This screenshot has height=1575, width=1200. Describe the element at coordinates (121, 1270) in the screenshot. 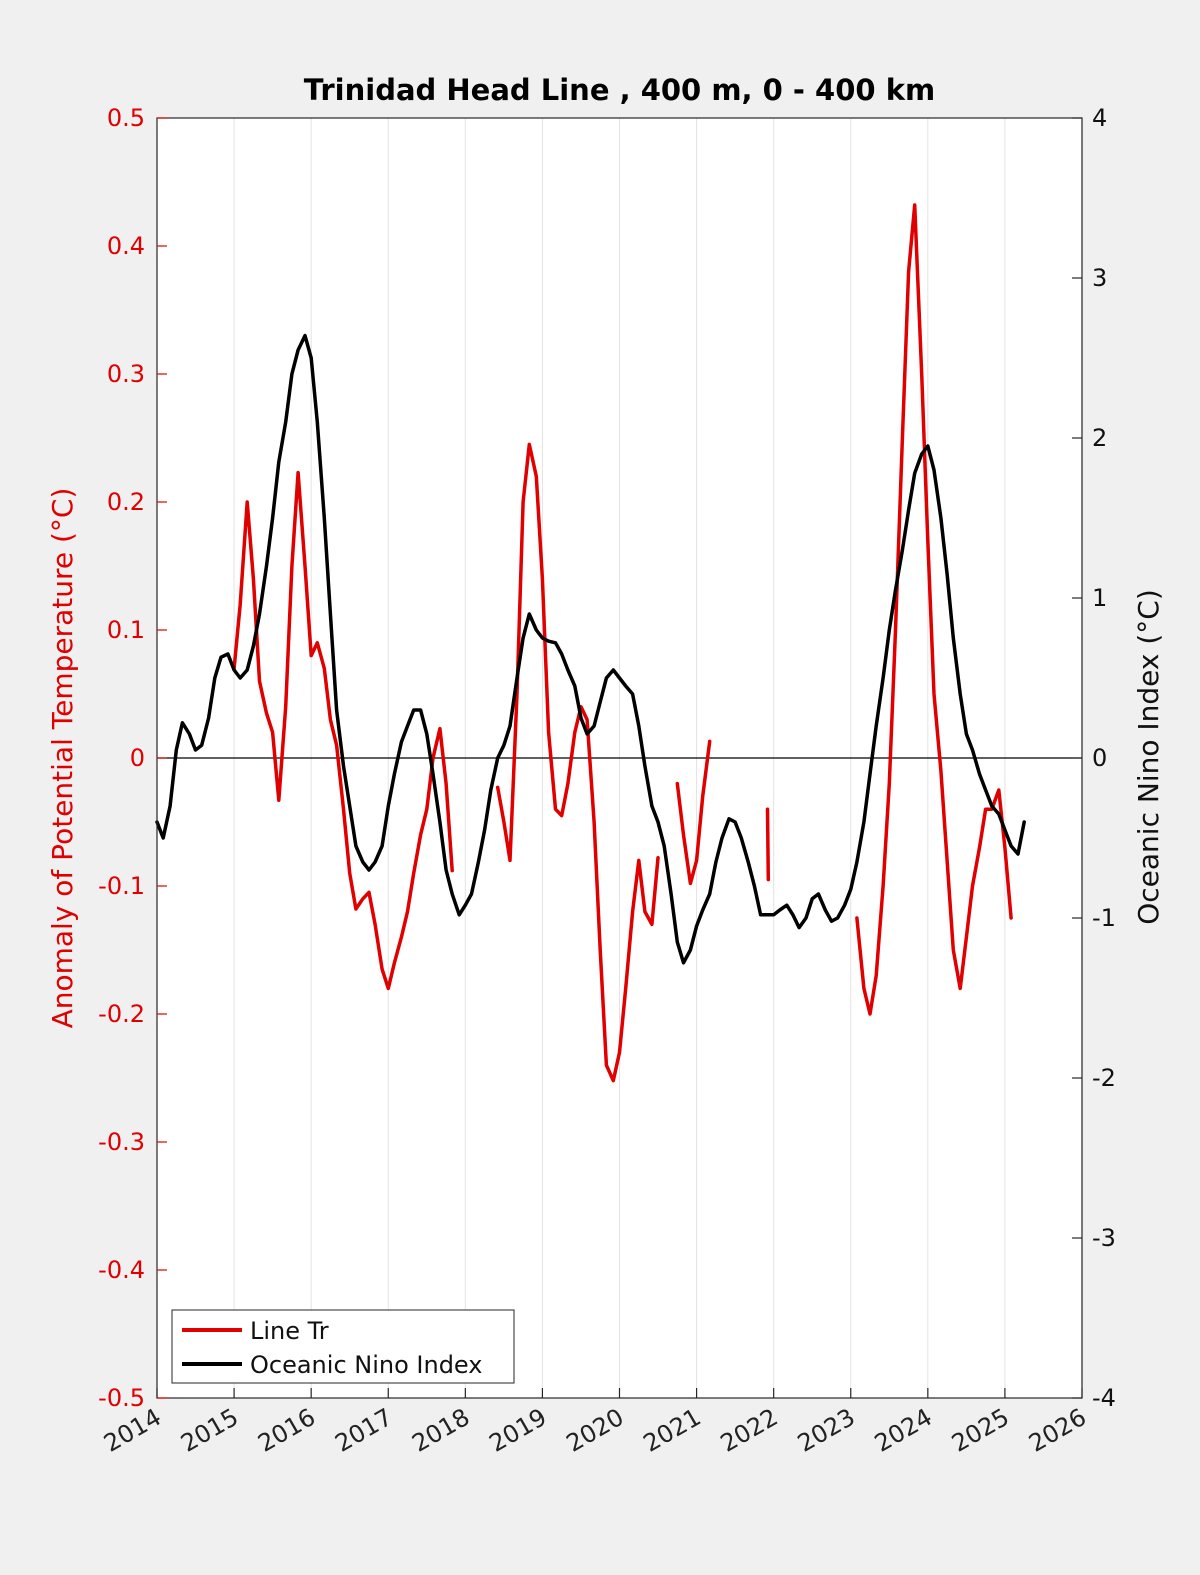

I see `y-left-tick-label: -0.4` at that location.